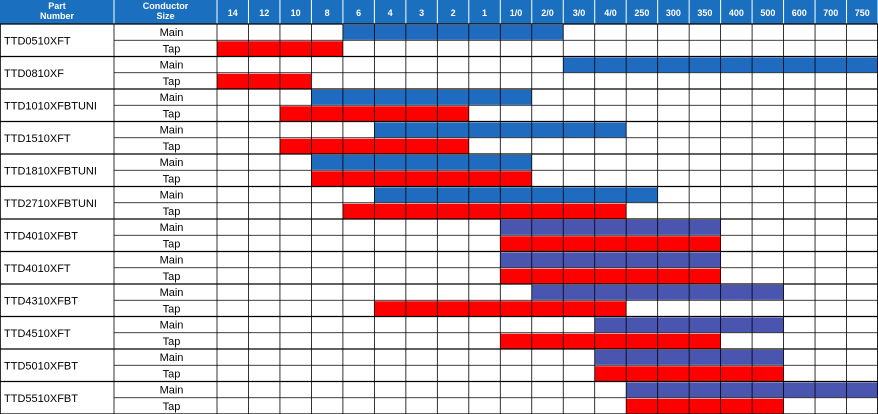  Describe the element at coordinates (610, 243) in the screenshot. I see `bar-tap-TTD4010XFBT` at that location.